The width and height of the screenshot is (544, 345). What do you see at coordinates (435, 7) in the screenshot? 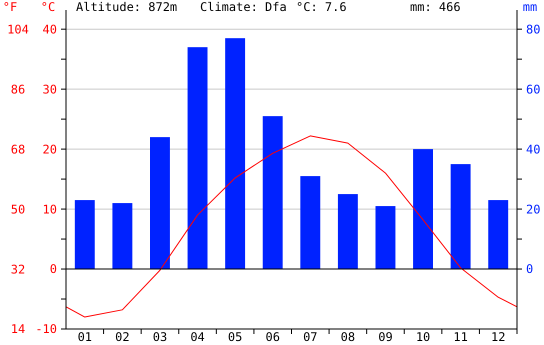
I see `annotation: mm: 466` at bounding box center [435, 7].